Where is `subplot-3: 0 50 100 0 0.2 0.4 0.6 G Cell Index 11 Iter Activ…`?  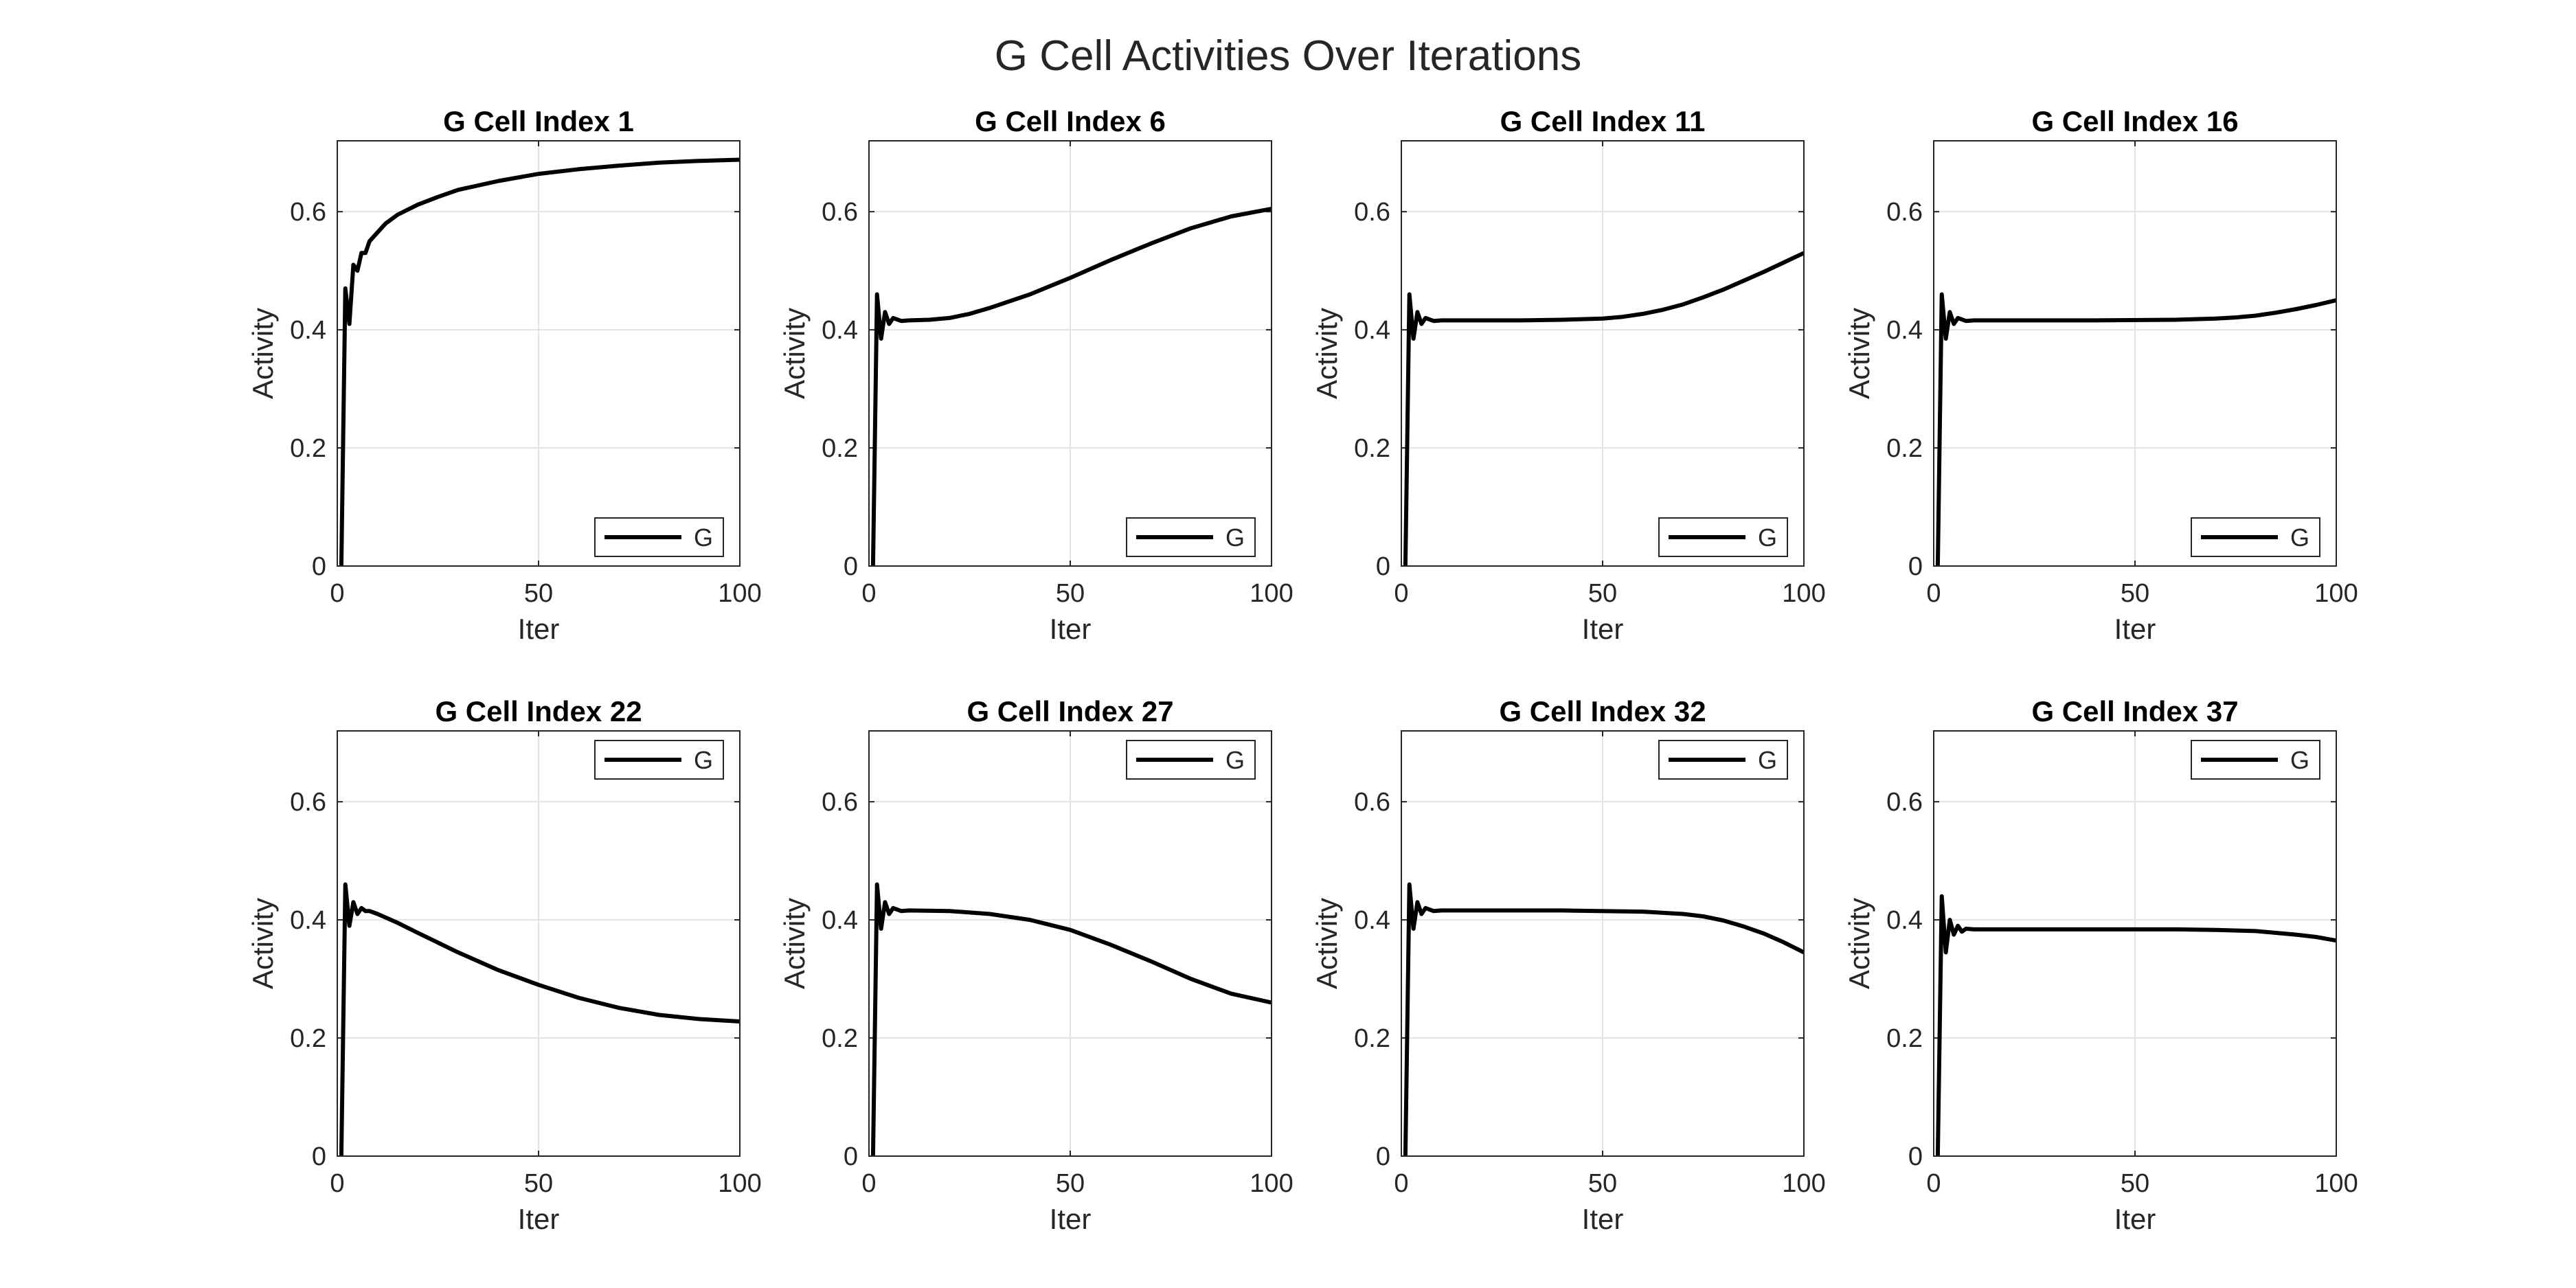
subplot-3: 0 50 100 0 0.2 0.4 0.6 G Cell Index 11 Iter Activ… is located at coordinates (1568, 375).